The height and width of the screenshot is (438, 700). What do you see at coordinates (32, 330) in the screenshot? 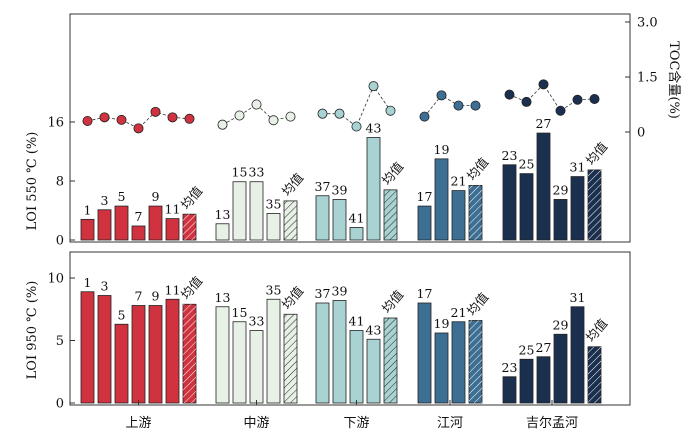
I see `y-axis-title: LOI 950 ℃ (%)` at bounding box center [32, 330].